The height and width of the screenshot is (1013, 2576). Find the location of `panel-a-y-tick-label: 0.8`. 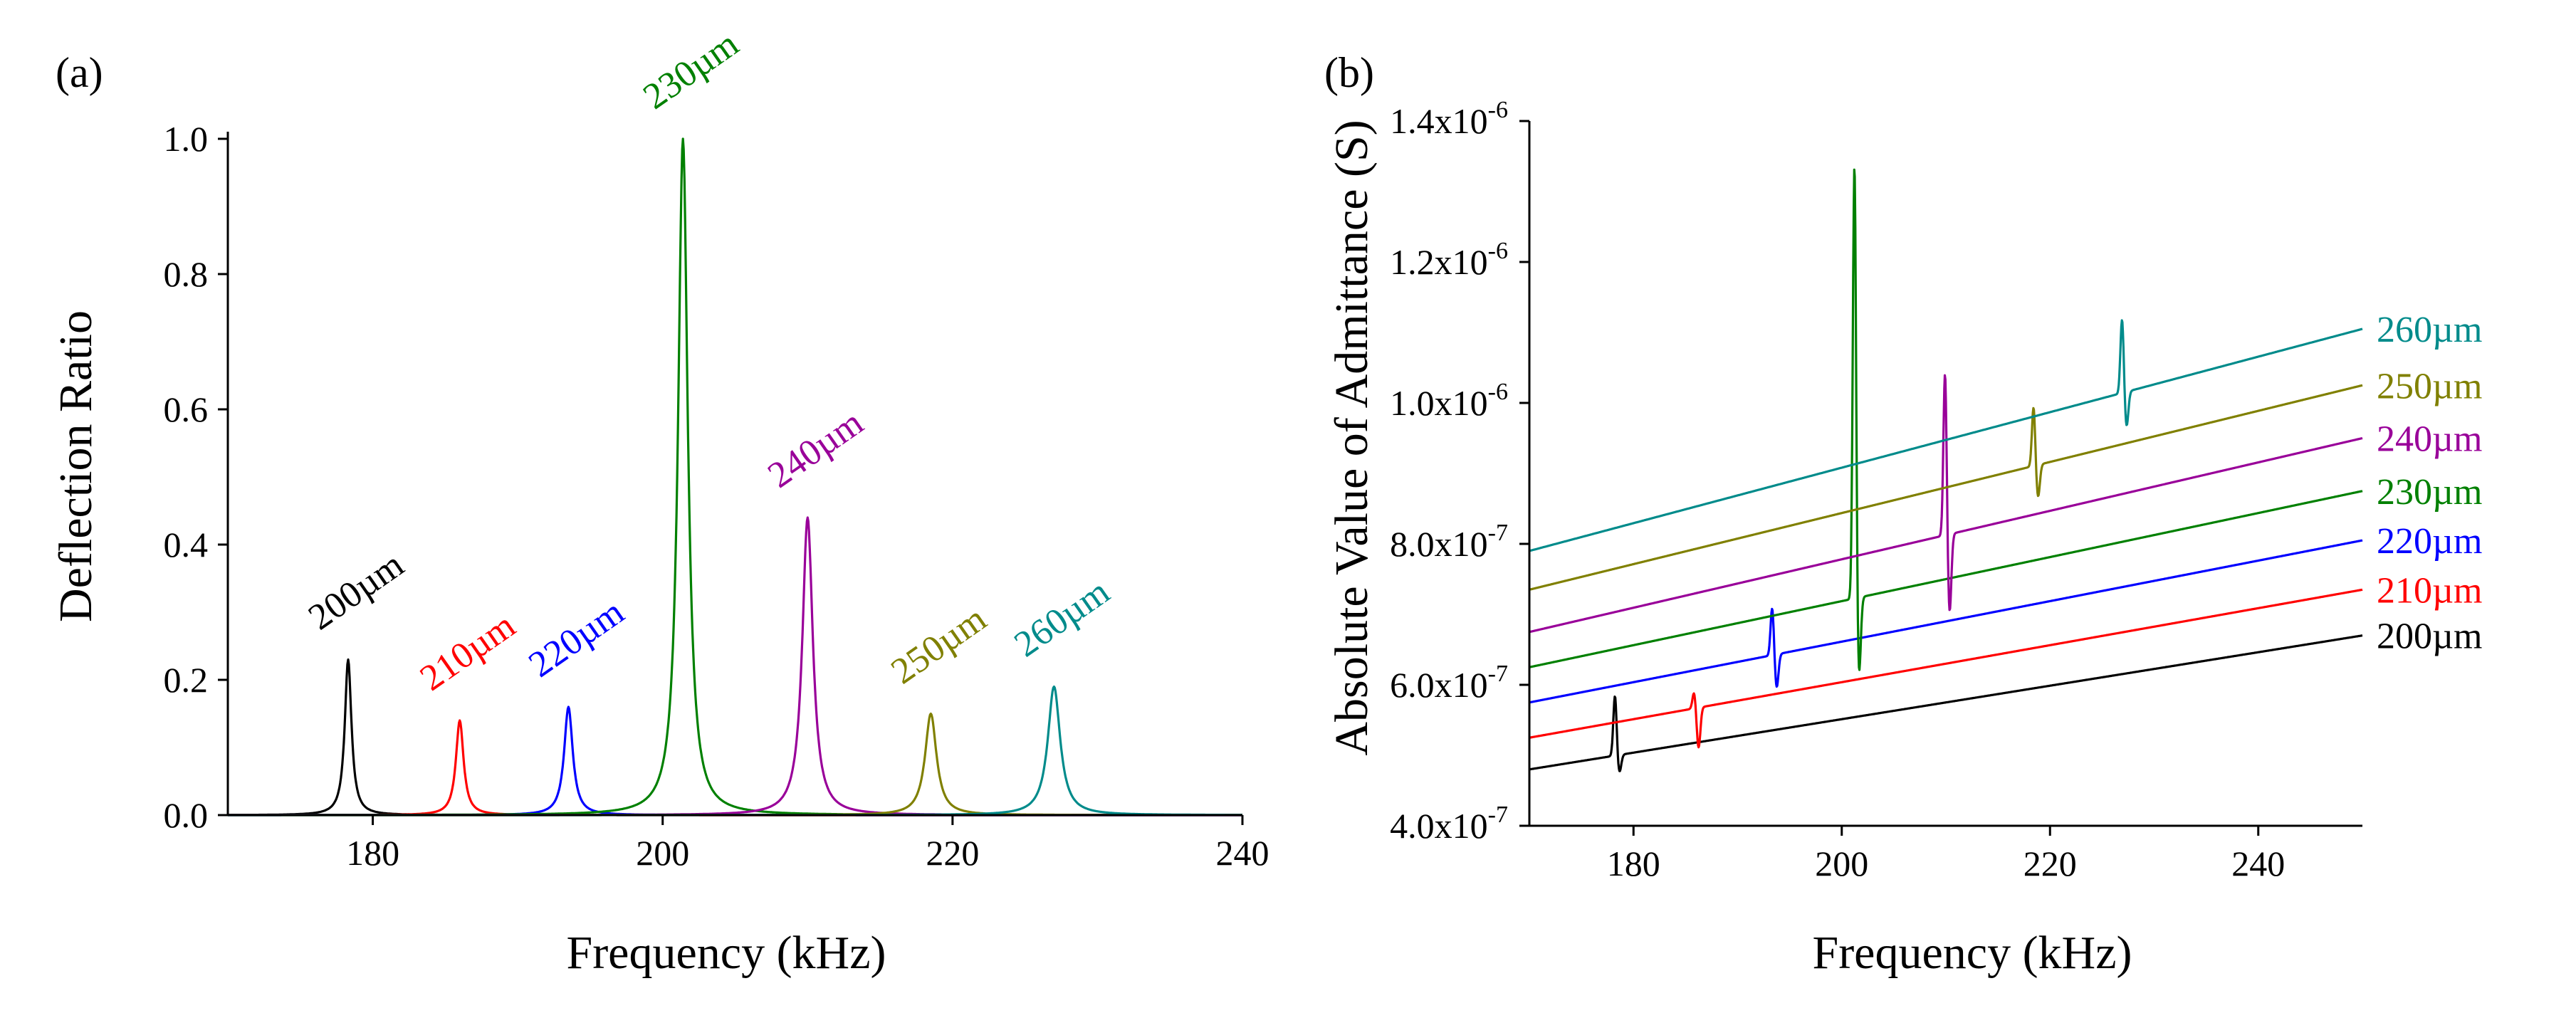

panel-a-y-tick-label: 0.8 is located at coordinates (186, 274).